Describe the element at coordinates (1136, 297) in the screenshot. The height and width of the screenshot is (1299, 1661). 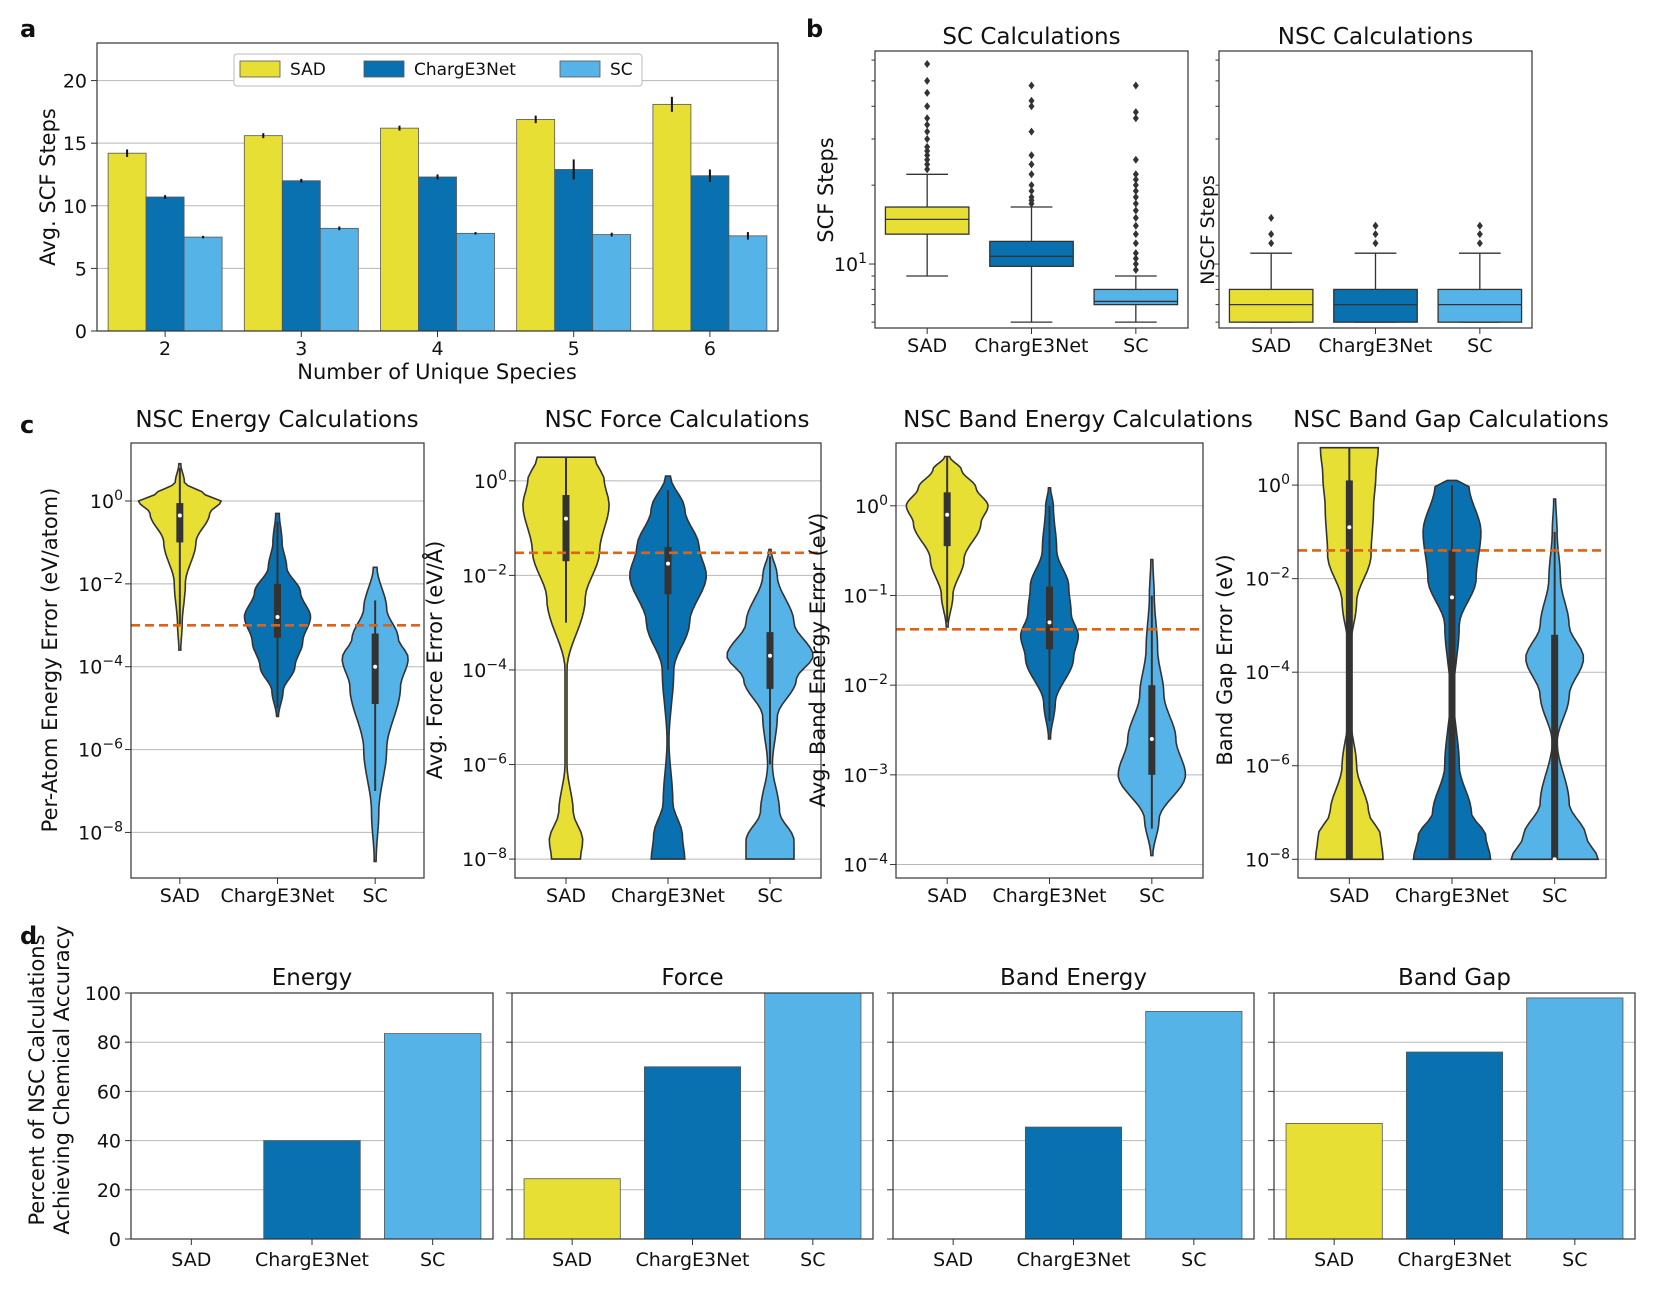
I see `b1-box-SC` at that location.